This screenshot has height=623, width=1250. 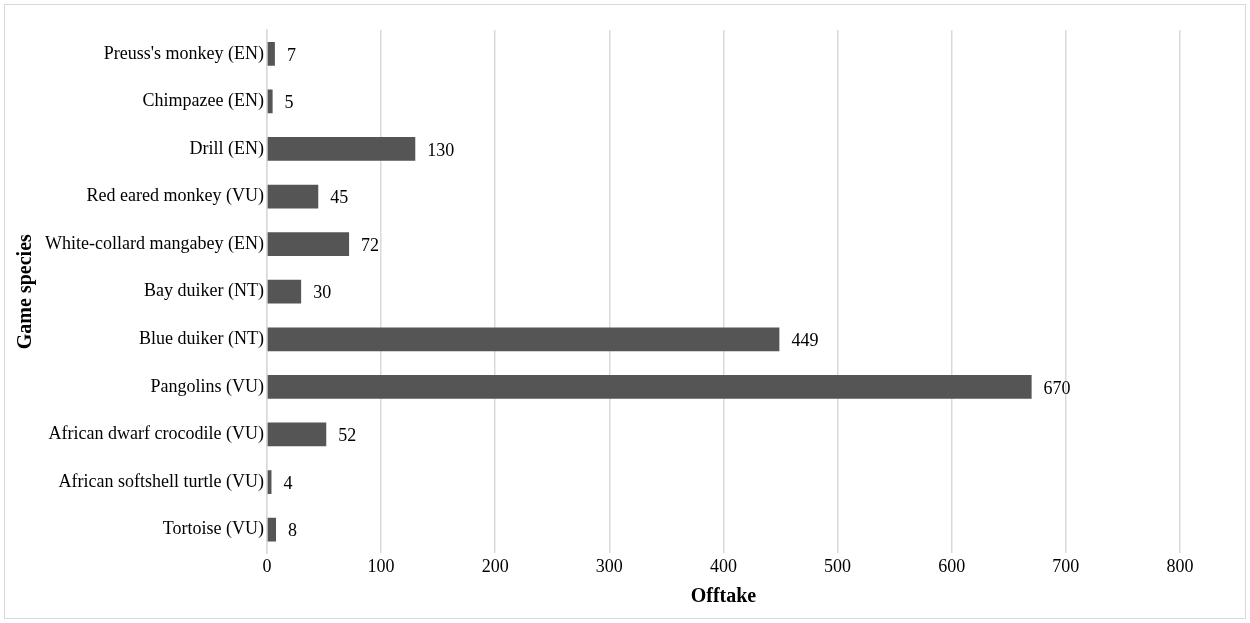 What do you see at coordinates (291, 54) in the screenshot?
I see `data-label: 7` at bounding box center [291, 54].